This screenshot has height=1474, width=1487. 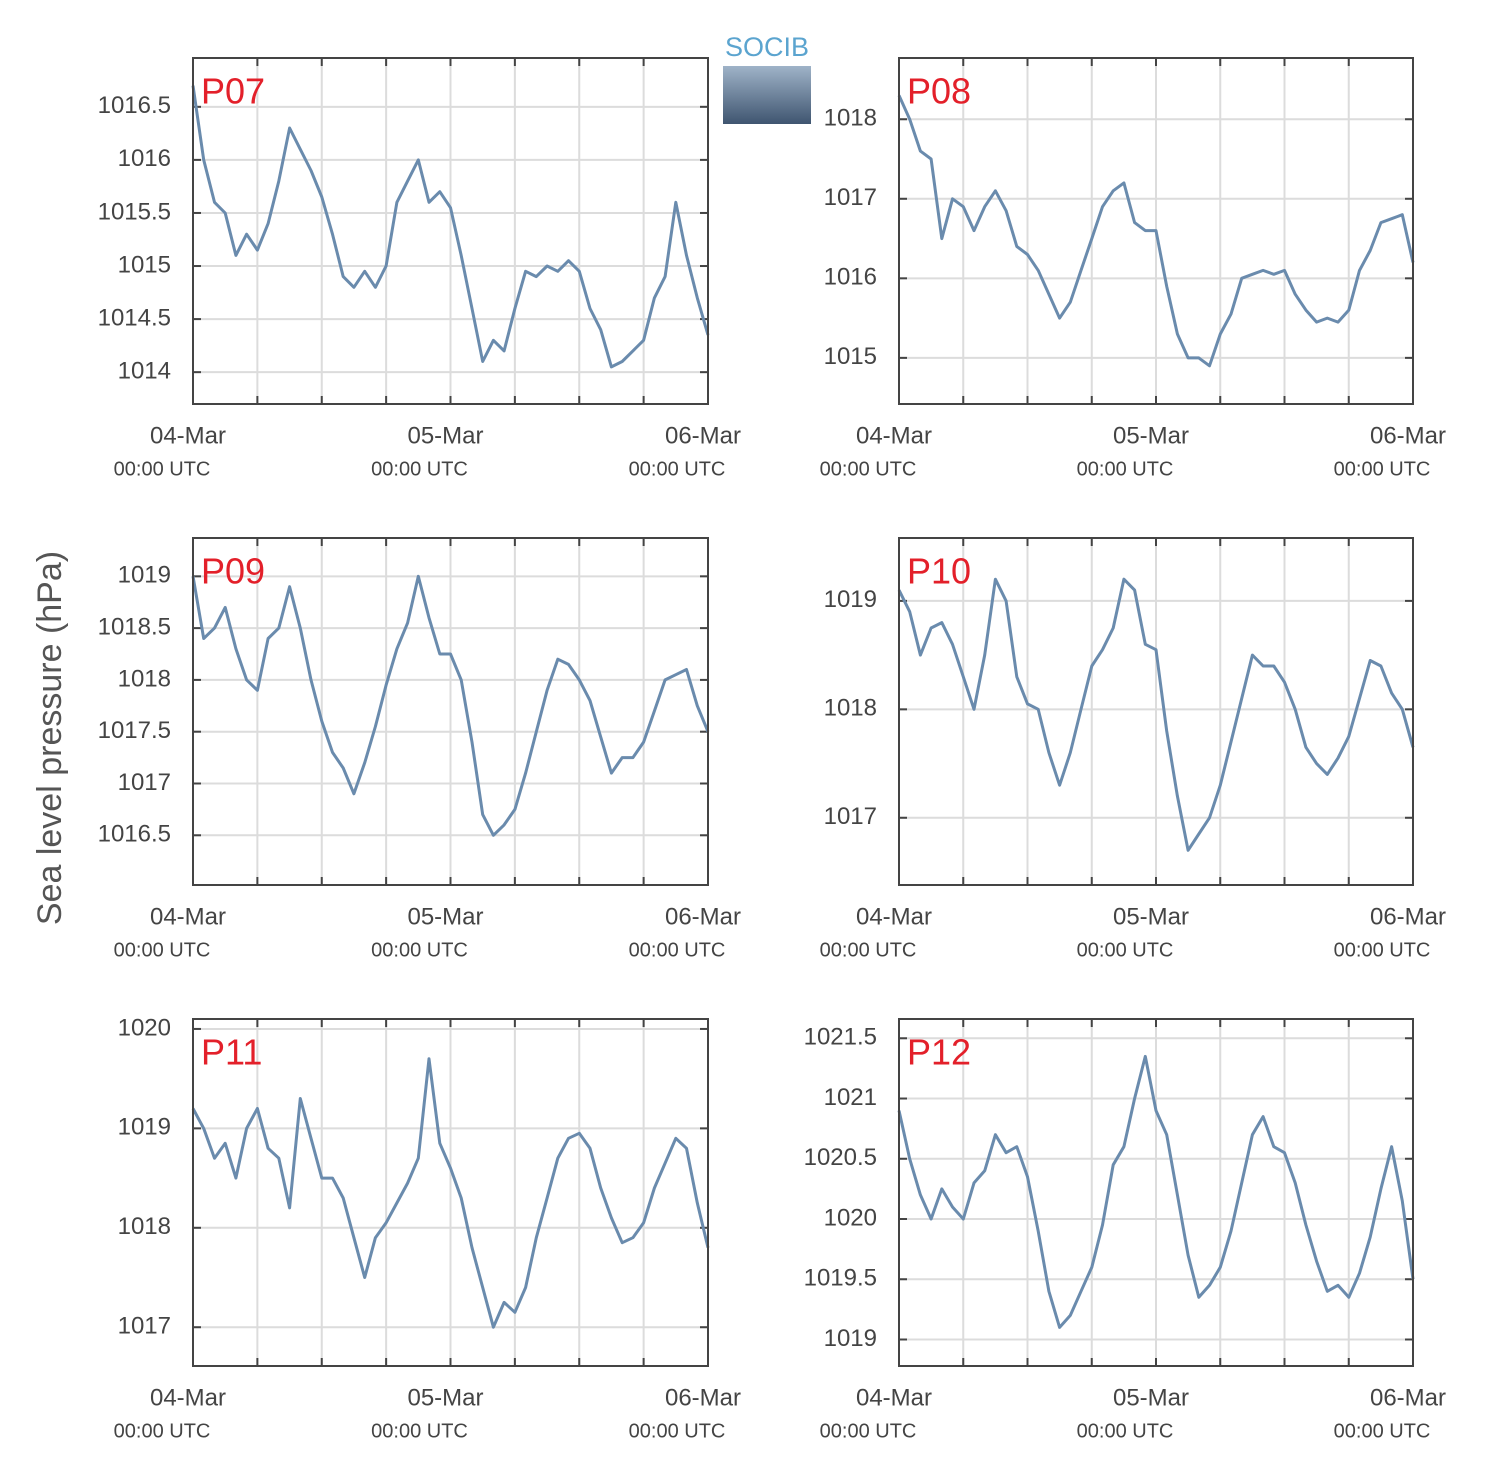 What do you see at coordinates (939, 1052) in the screenshot?
I see `panel-label: P12` at bounding box center [939, 1052].